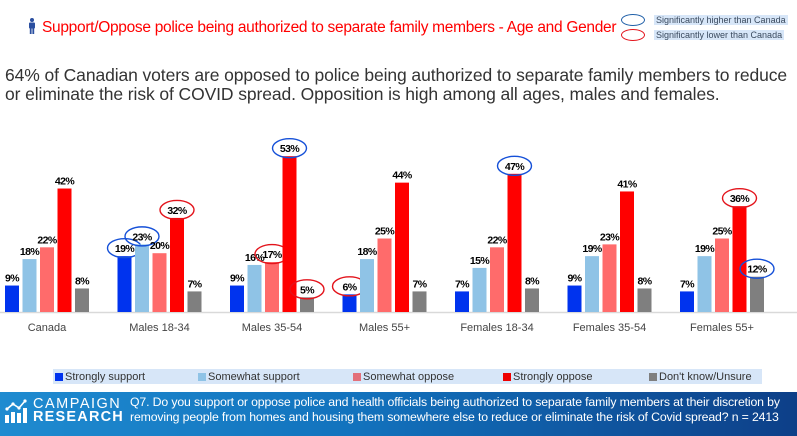 The width and height of the screenshot is (797, 436). What do you see at coordinates (159, 328) in the screenshot?
I see `x-tick-label: Males 18-34` at bounding box center [159, 328].